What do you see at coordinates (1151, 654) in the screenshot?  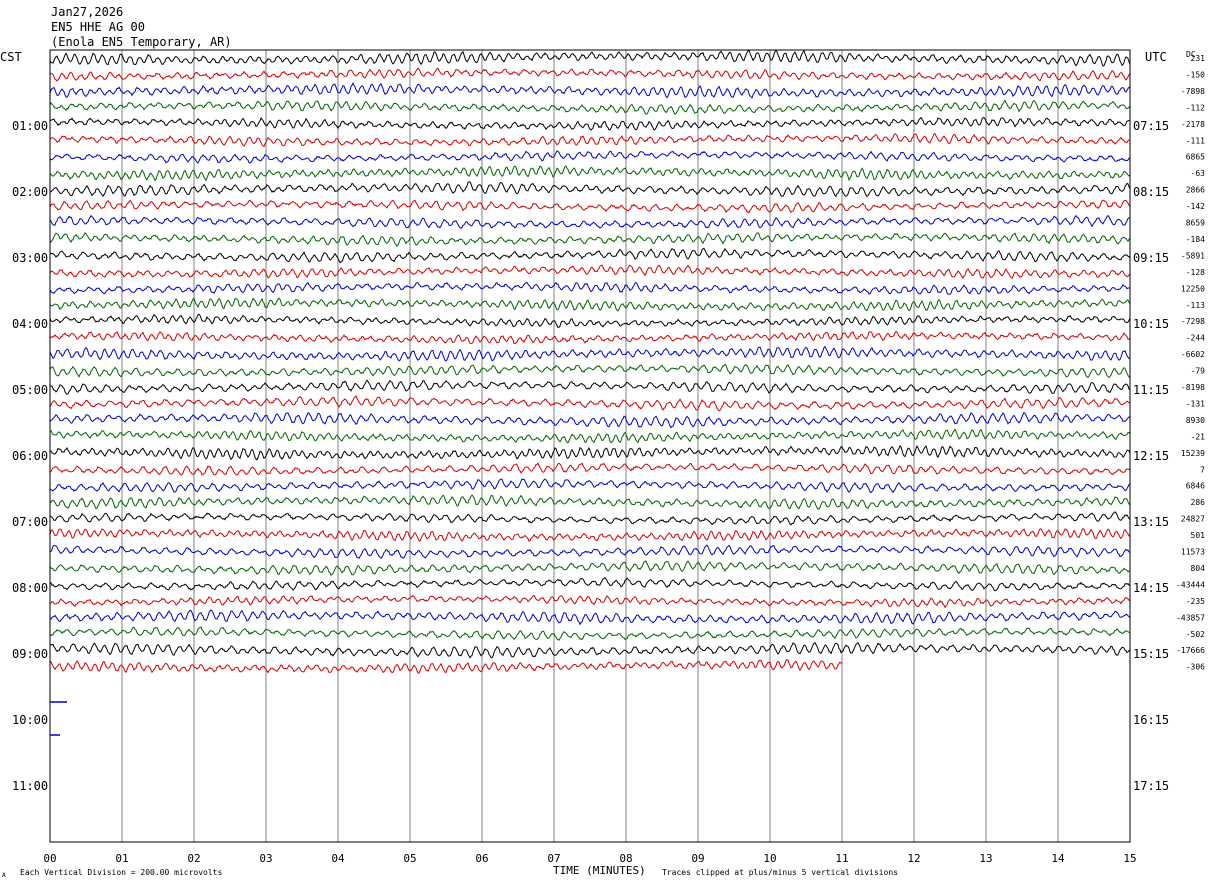 I see `right-hour-label: 15:15` at bounding box center [1151, 654].